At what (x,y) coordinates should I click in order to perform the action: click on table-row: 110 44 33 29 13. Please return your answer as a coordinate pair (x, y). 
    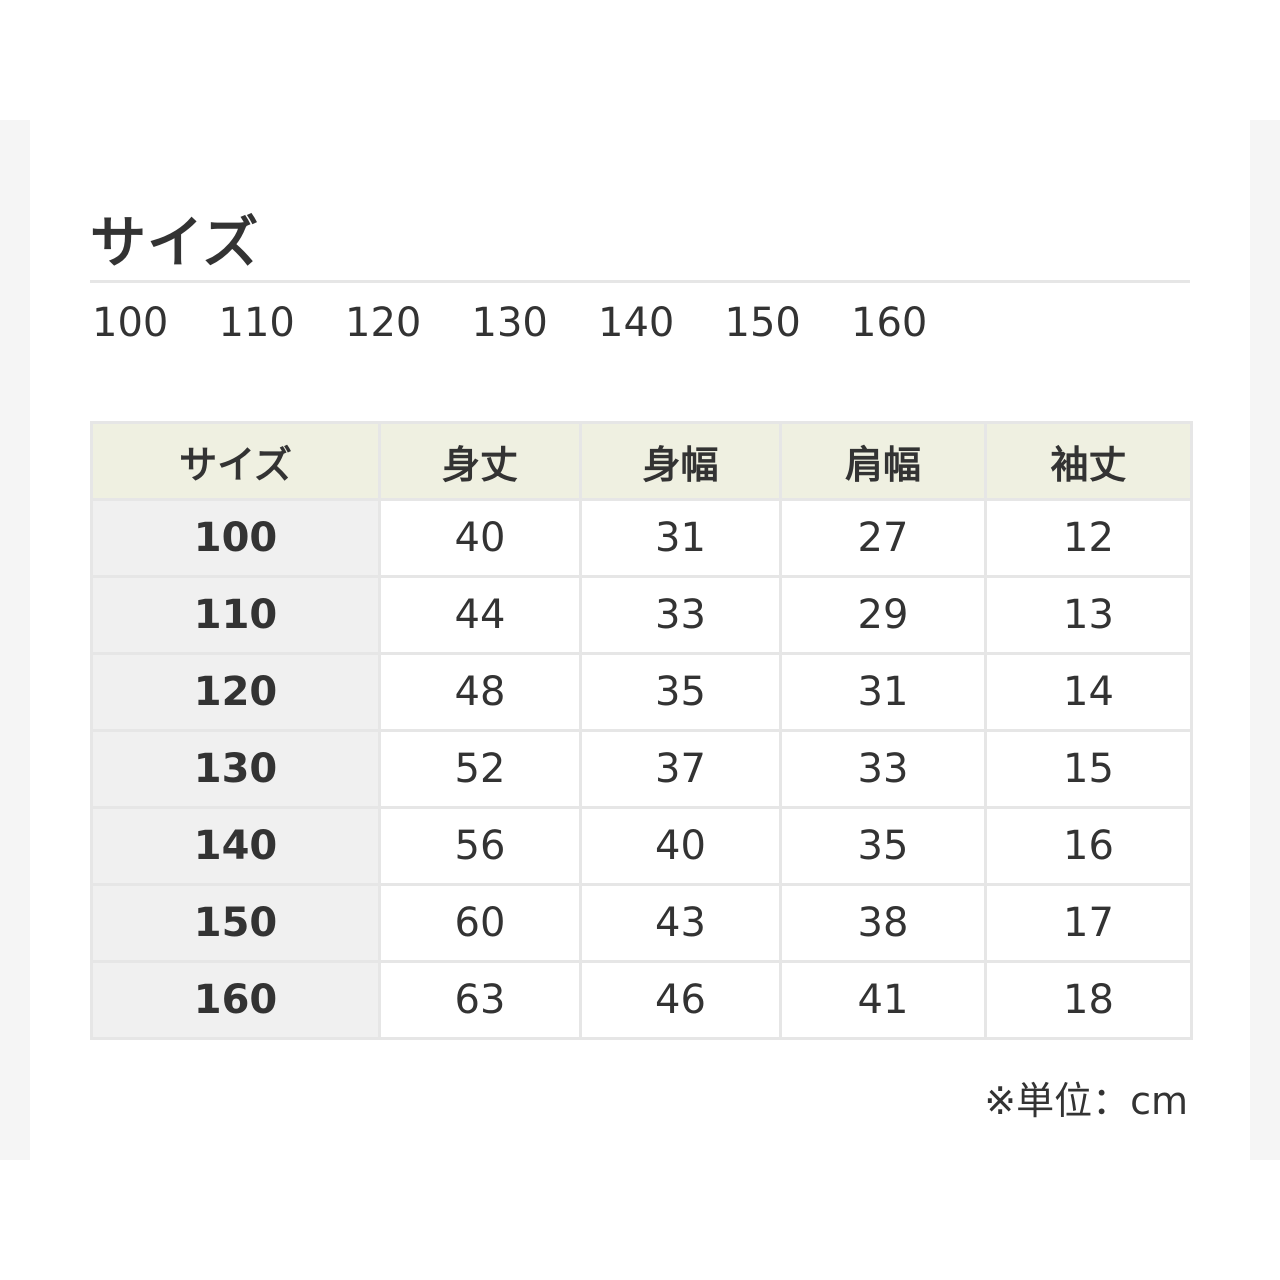
    Looking at the image, I should click on (641, 615).